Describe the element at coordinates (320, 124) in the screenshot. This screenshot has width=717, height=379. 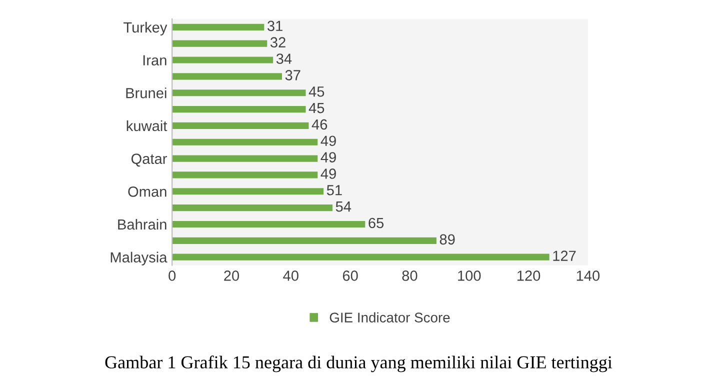
I see `data-label: 46` at that location.